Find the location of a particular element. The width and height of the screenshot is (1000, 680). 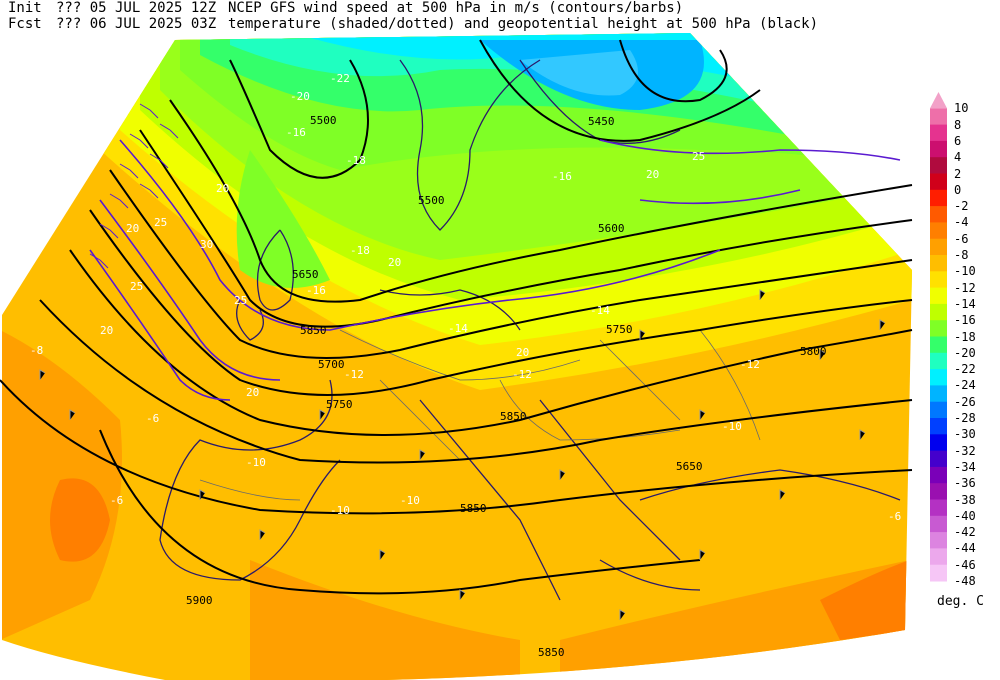

legend-label: -26 is located at coordinates (965, 401).